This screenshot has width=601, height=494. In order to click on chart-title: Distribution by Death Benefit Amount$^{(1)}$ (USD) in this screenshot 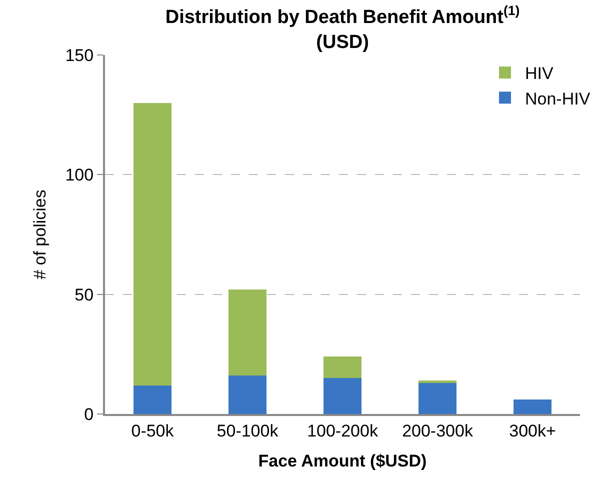, I will do `click(342, 28)`.